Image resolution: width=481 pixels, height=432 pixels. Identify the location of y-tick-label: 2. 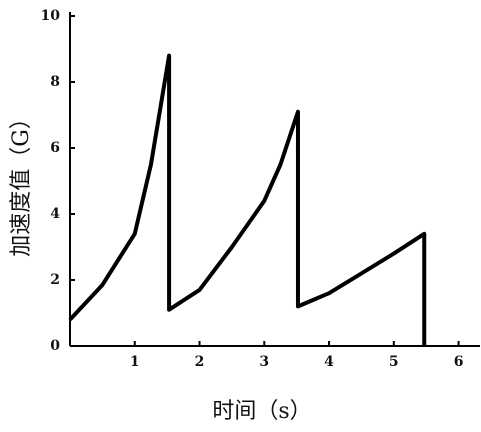
(55, 280).